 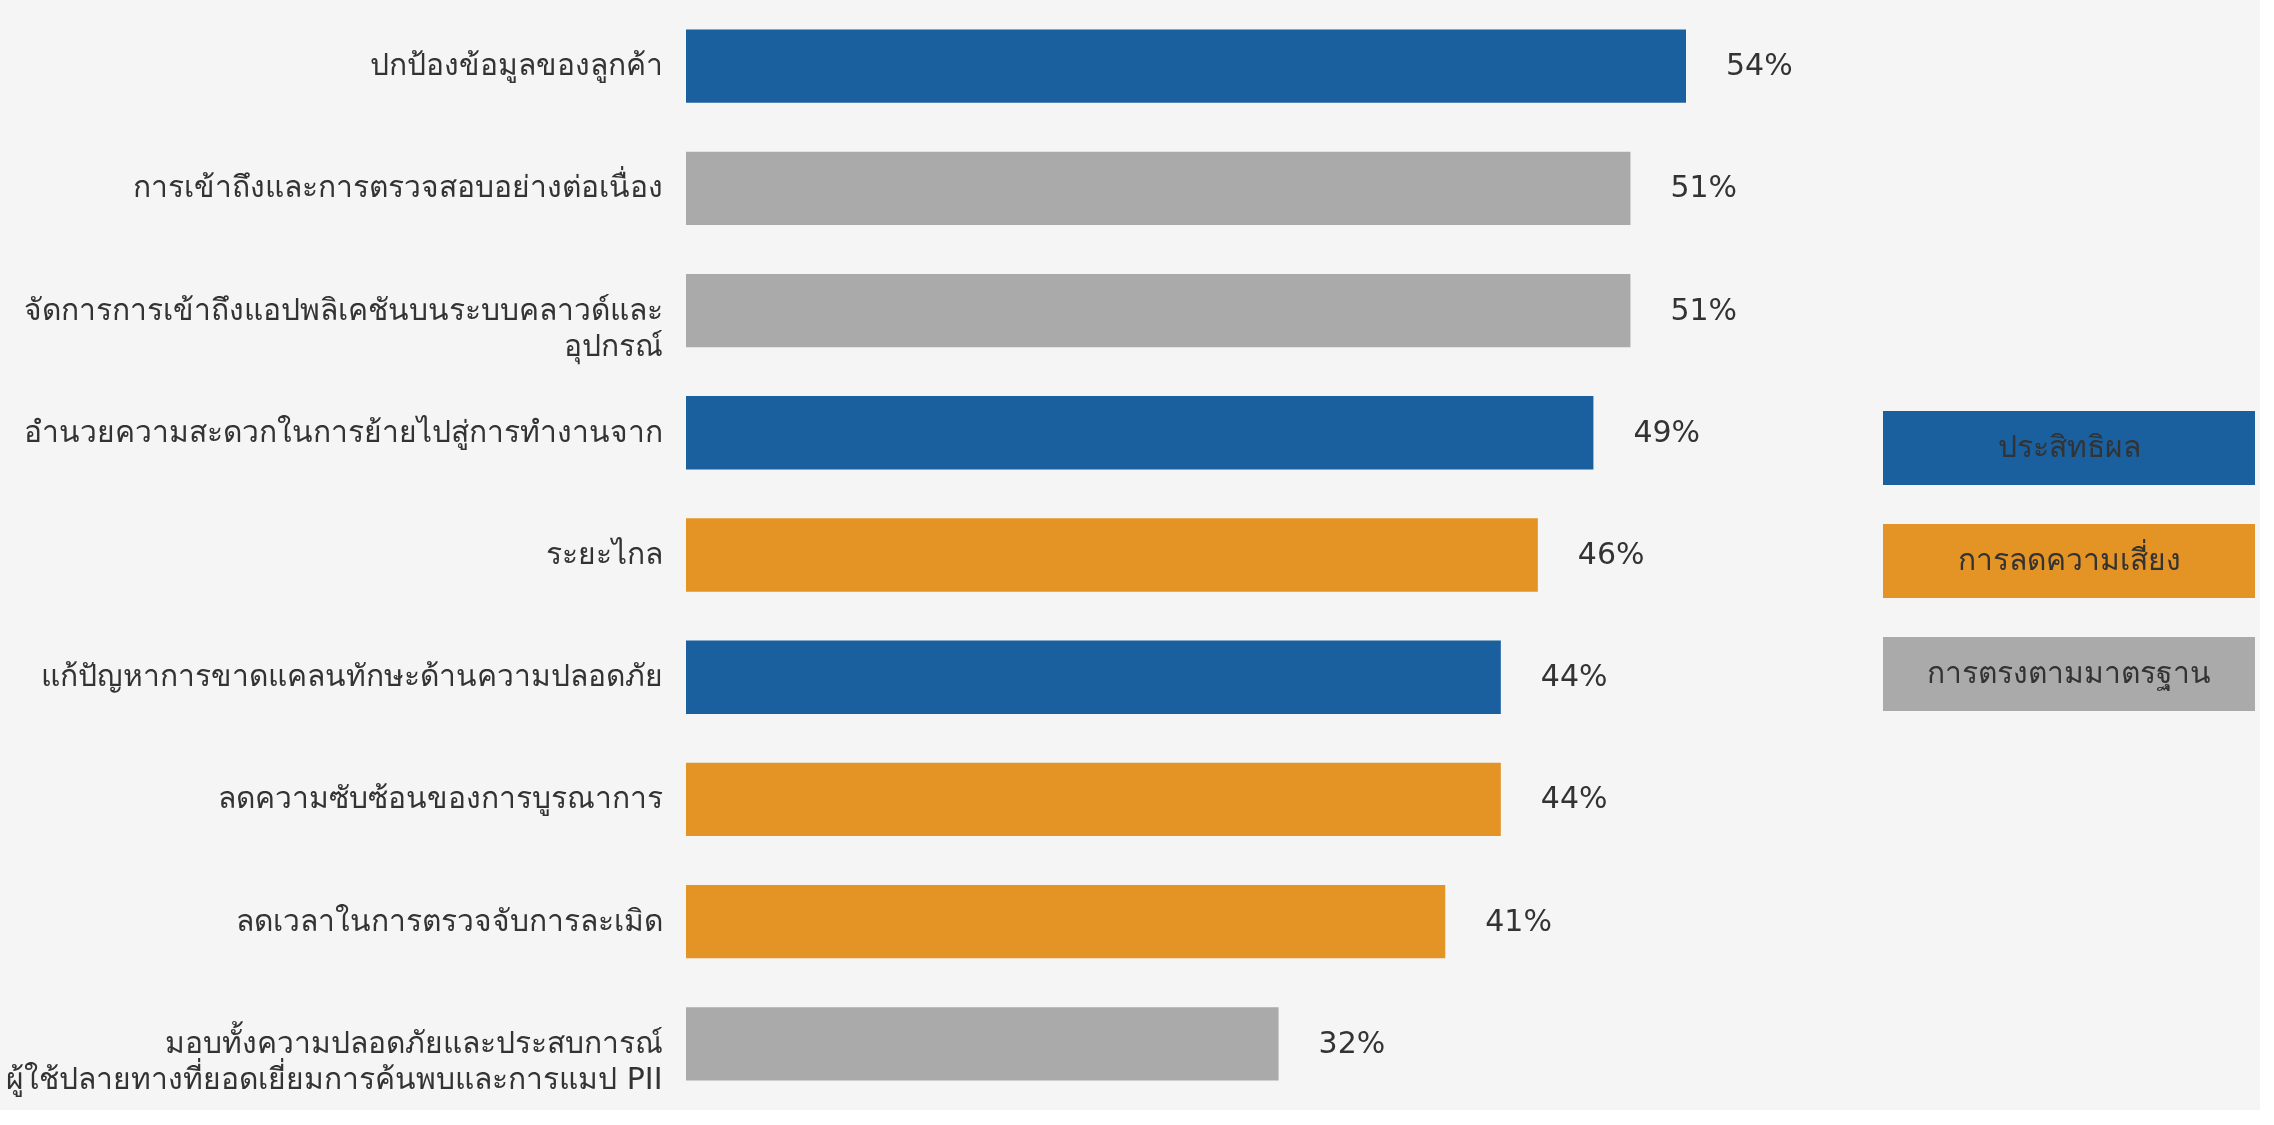 I want to click on y-tick-label: จัดการการเข้าถึงแอปพลิเคชันบนระบบคลาวด์และ อุปกรณ์, so click(x=343, y=328).